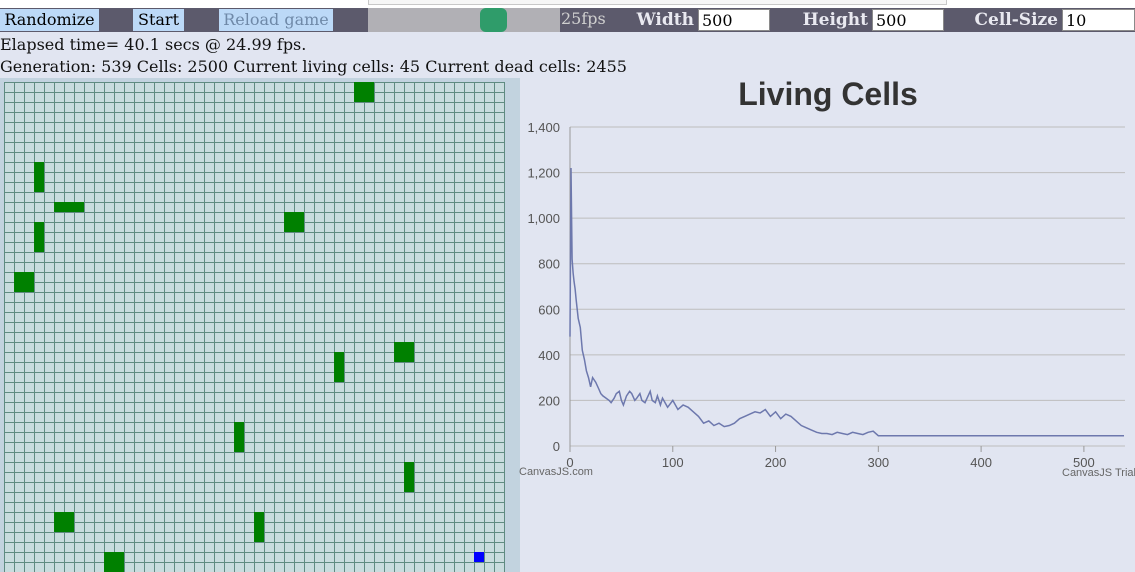  Describe the element at coordinates (543, 127) in the screenshot. I see `y-tick-label: 1,400` at that location.